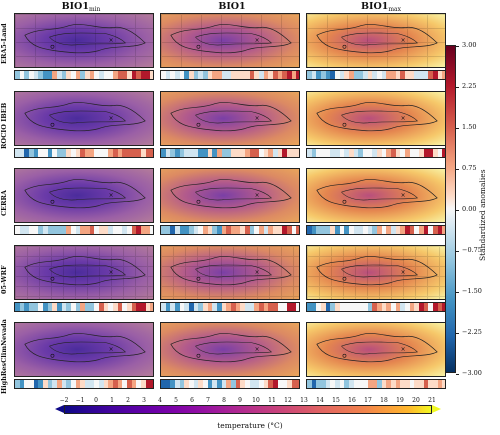 Image resolution: width=500 pixels, height=435 pixels. I want to click on temperature-tick: 15, so click(336, 400).